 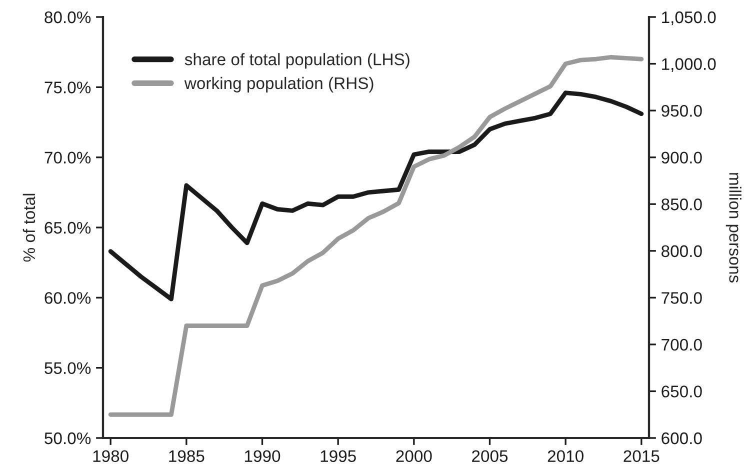 I want to click on x-tick-label: 1990, so click(x=262, y=456).